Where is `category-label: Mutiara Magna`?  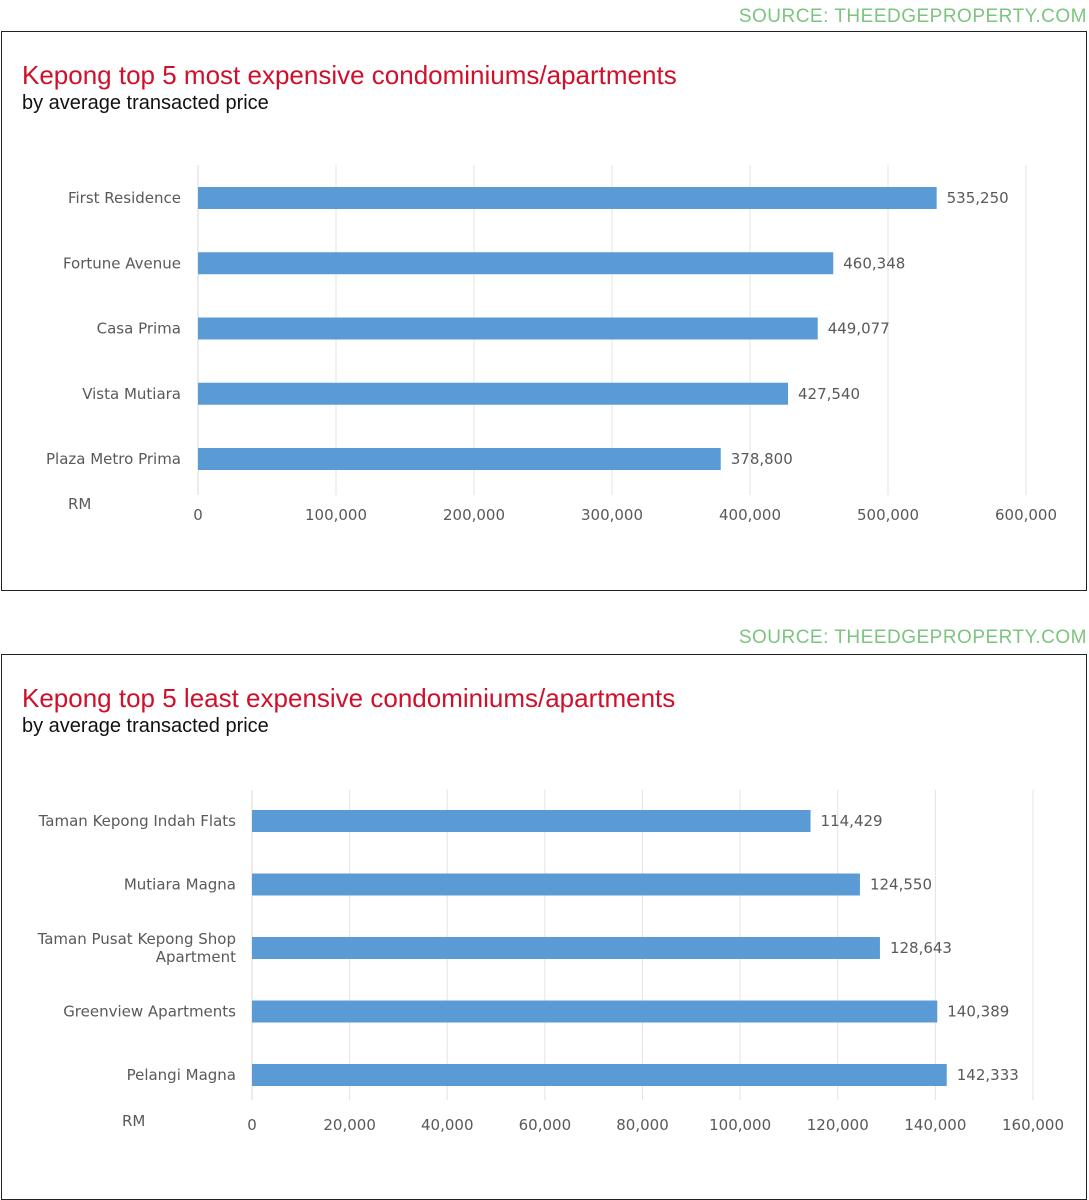
category-label: Mutiara Magna is located at coordinates (180, 885).